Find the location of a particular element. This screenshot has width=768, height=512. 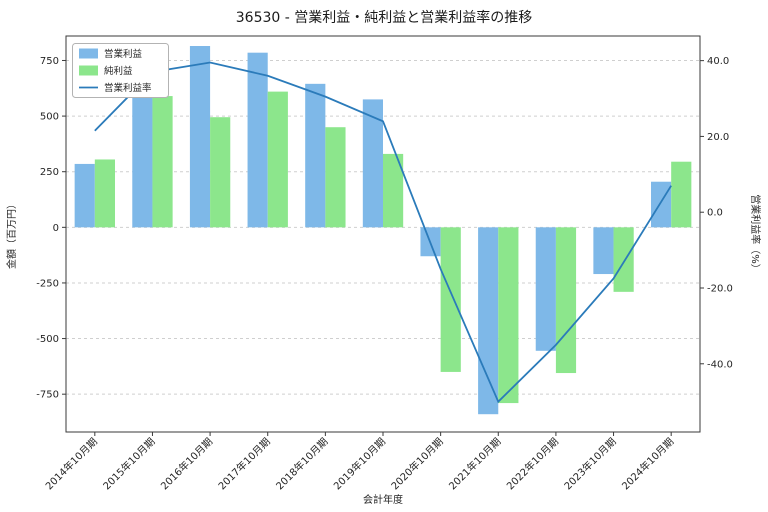

bar-純利益-2022年10月期 is located at coordinates (566, 300).